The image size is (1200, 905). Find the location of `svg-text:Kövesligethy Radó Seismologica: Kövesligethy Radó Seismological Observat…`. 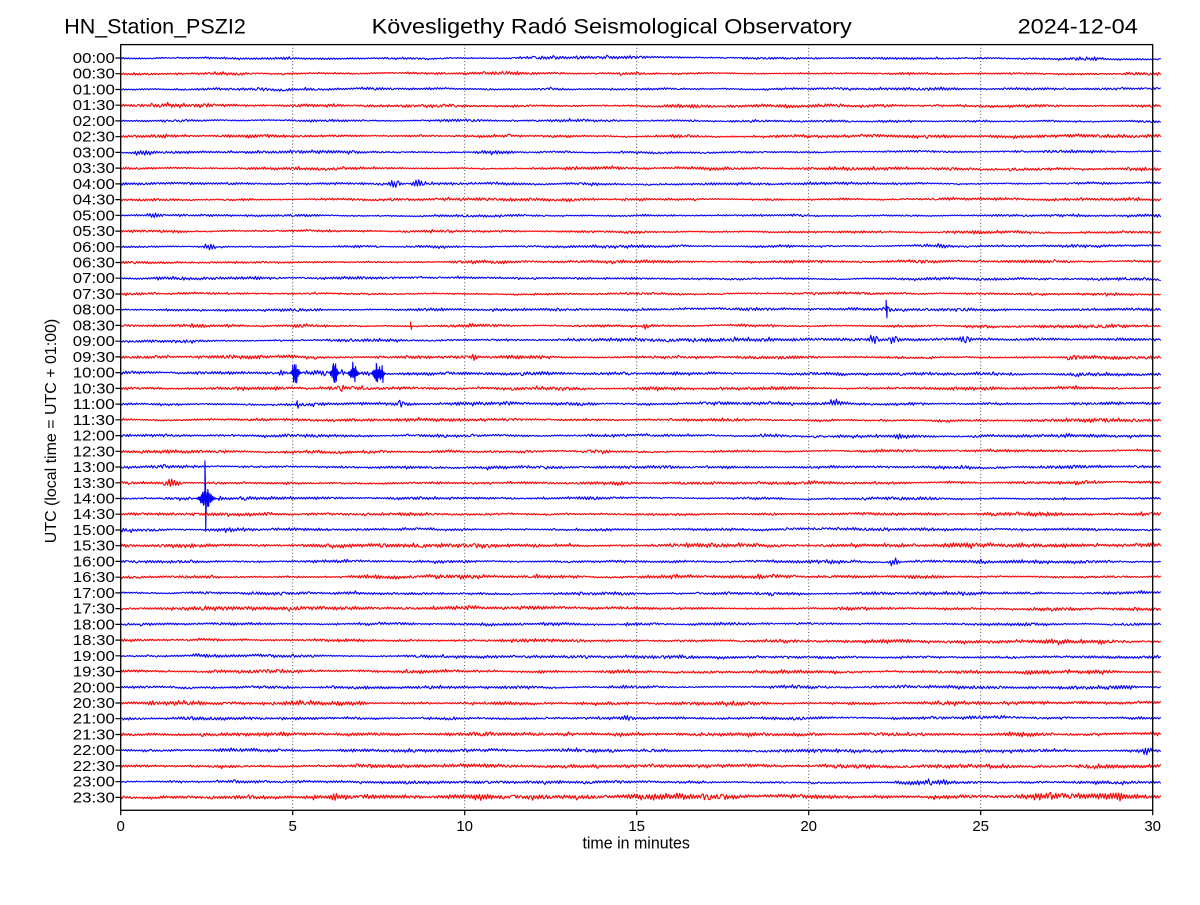

svg-text:Kövesligethy Radó Seismologica: Kövesligethy Radó Seismological Observat… is located at coordinates (612, 27).